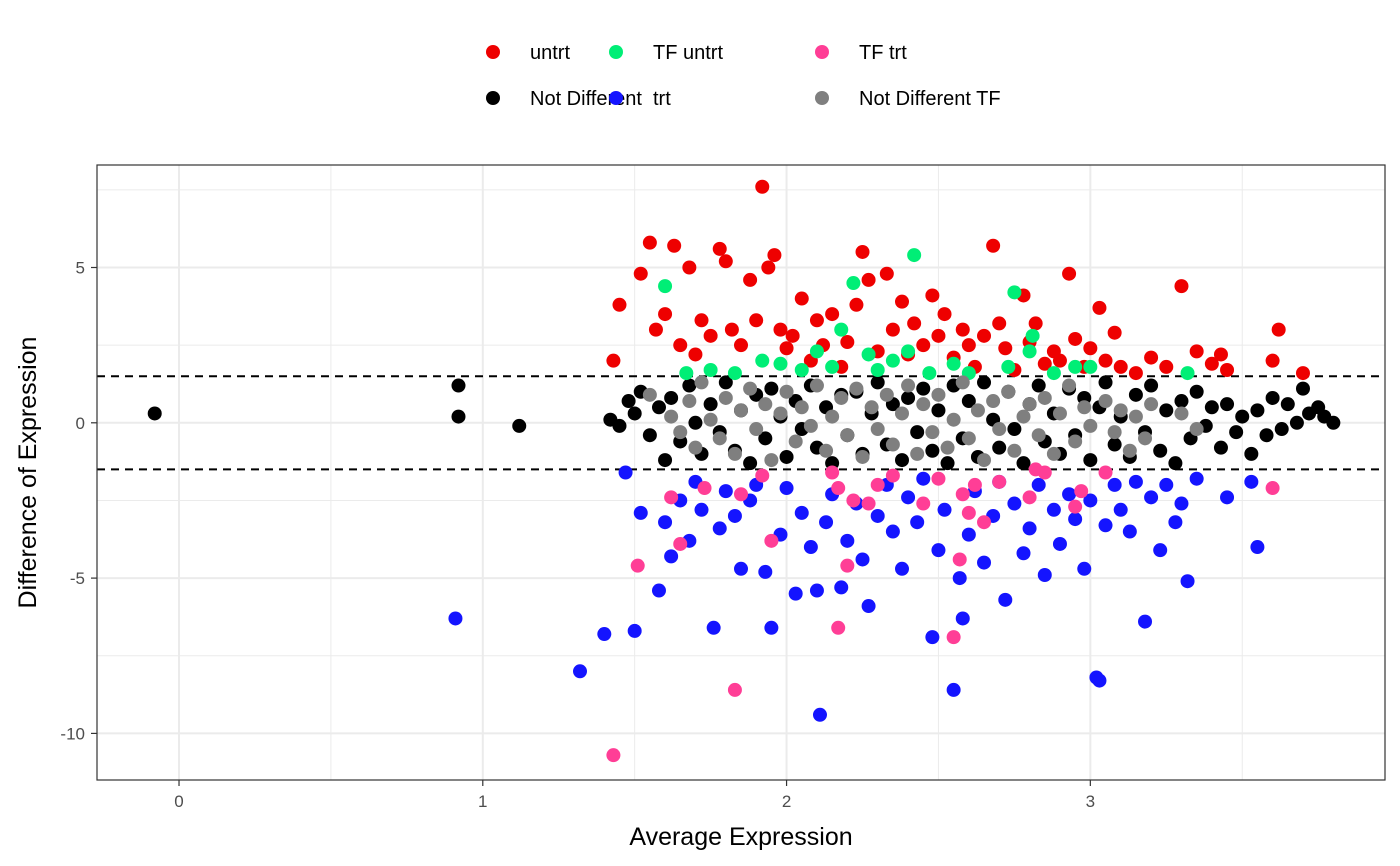 The image size is (1400, 866). I want to click on y-tick-label: 0, so click(80, 423).